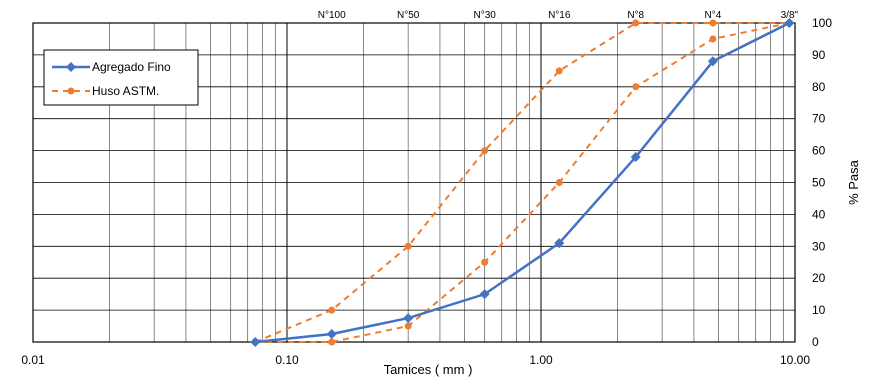  I want to click on x-tick-label: 10.00, so click(795, 360).